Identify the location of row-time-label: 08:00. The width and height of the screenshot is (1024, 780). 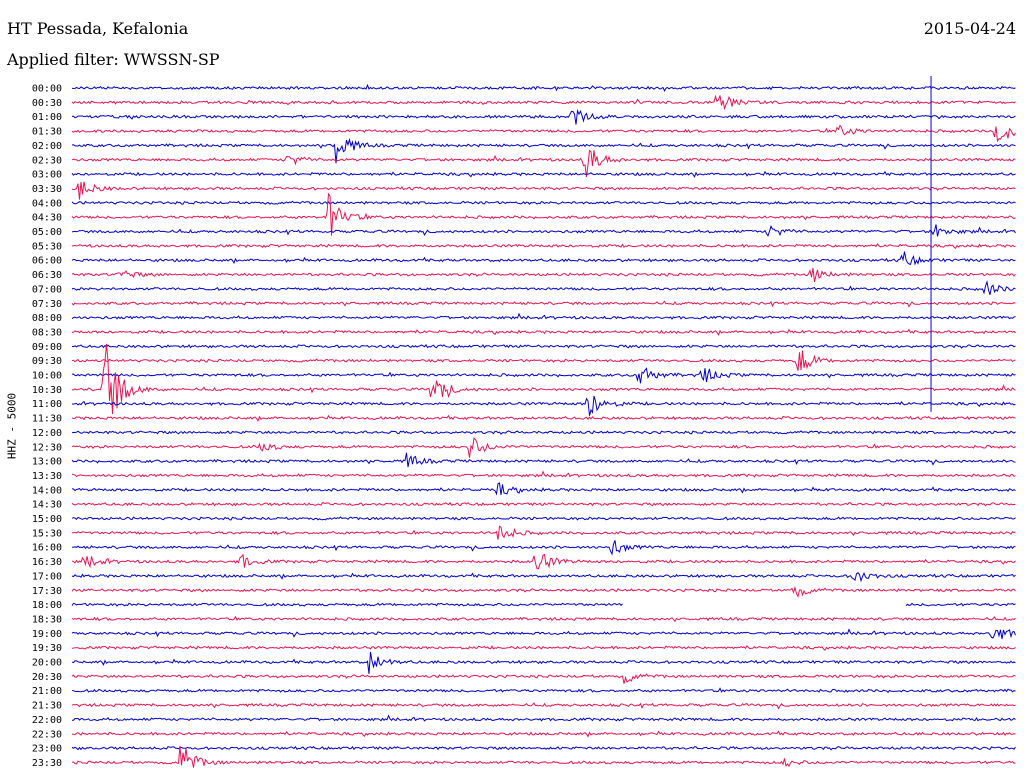
(47, 318).